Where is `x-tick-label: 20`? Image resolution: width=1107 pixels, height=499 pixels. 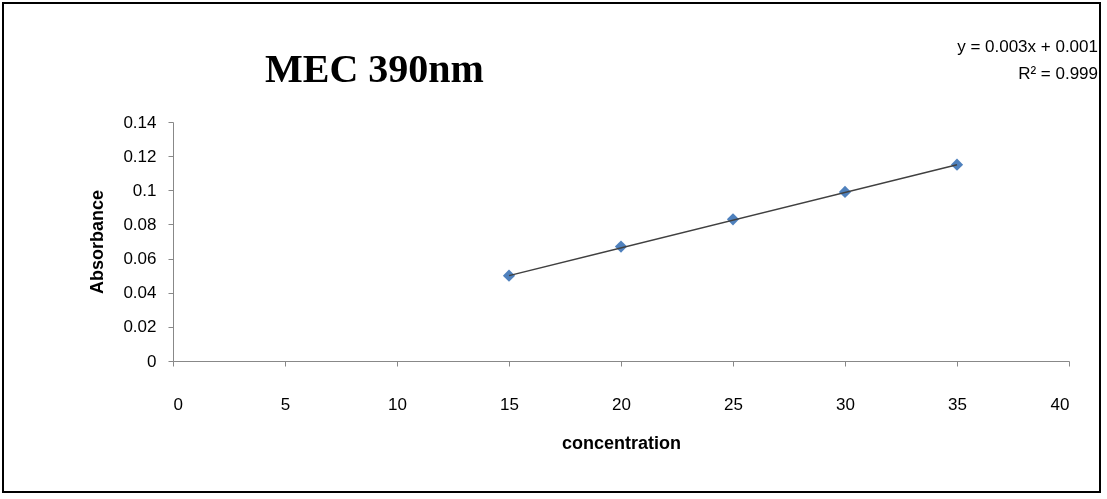 x-tick-label: 20 is located at coordinates (621, 404).